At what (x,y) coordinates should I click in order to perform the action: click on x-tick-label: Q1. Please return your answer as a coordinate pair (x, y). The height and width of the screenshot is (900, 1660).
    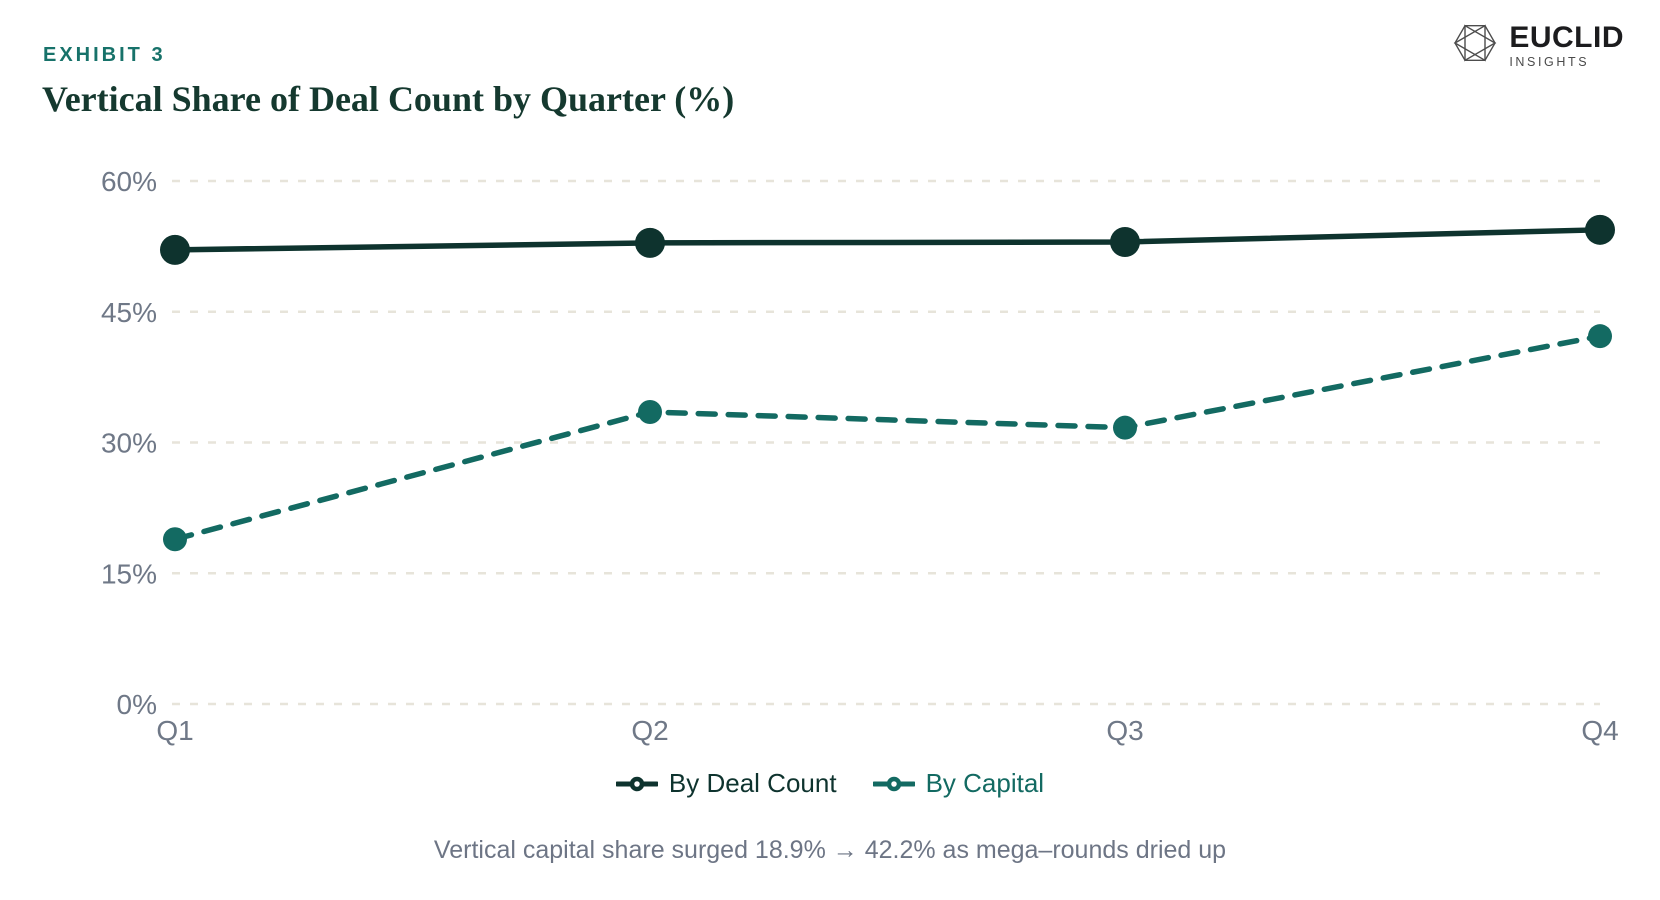
    Looking at the image, I should click on (174, 730).